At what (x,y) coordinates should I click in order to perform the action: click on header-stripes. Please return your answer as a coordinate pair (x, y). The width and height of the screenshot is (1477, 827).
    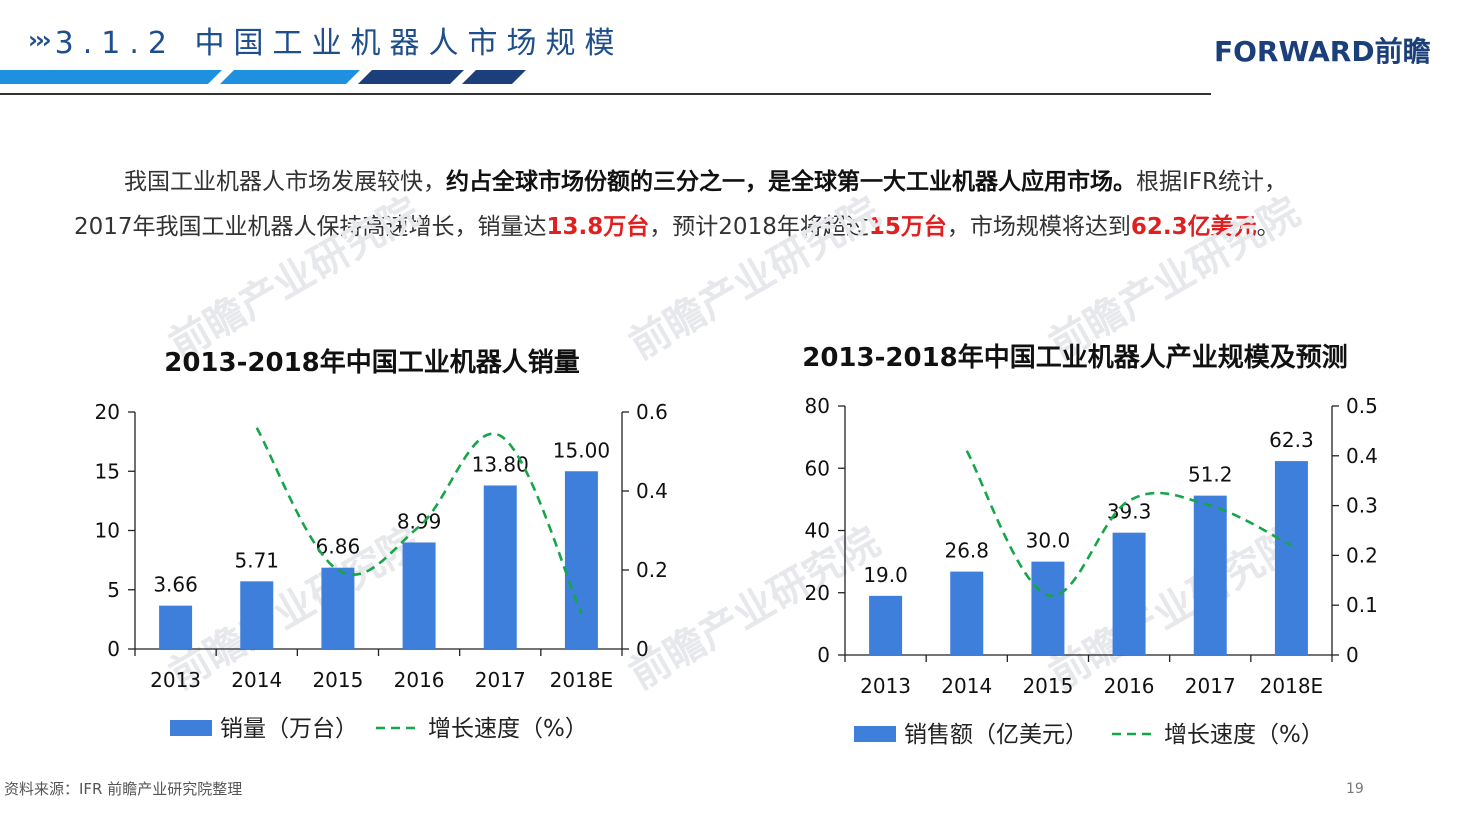
    Looking at the image, I should click on (263, 77).